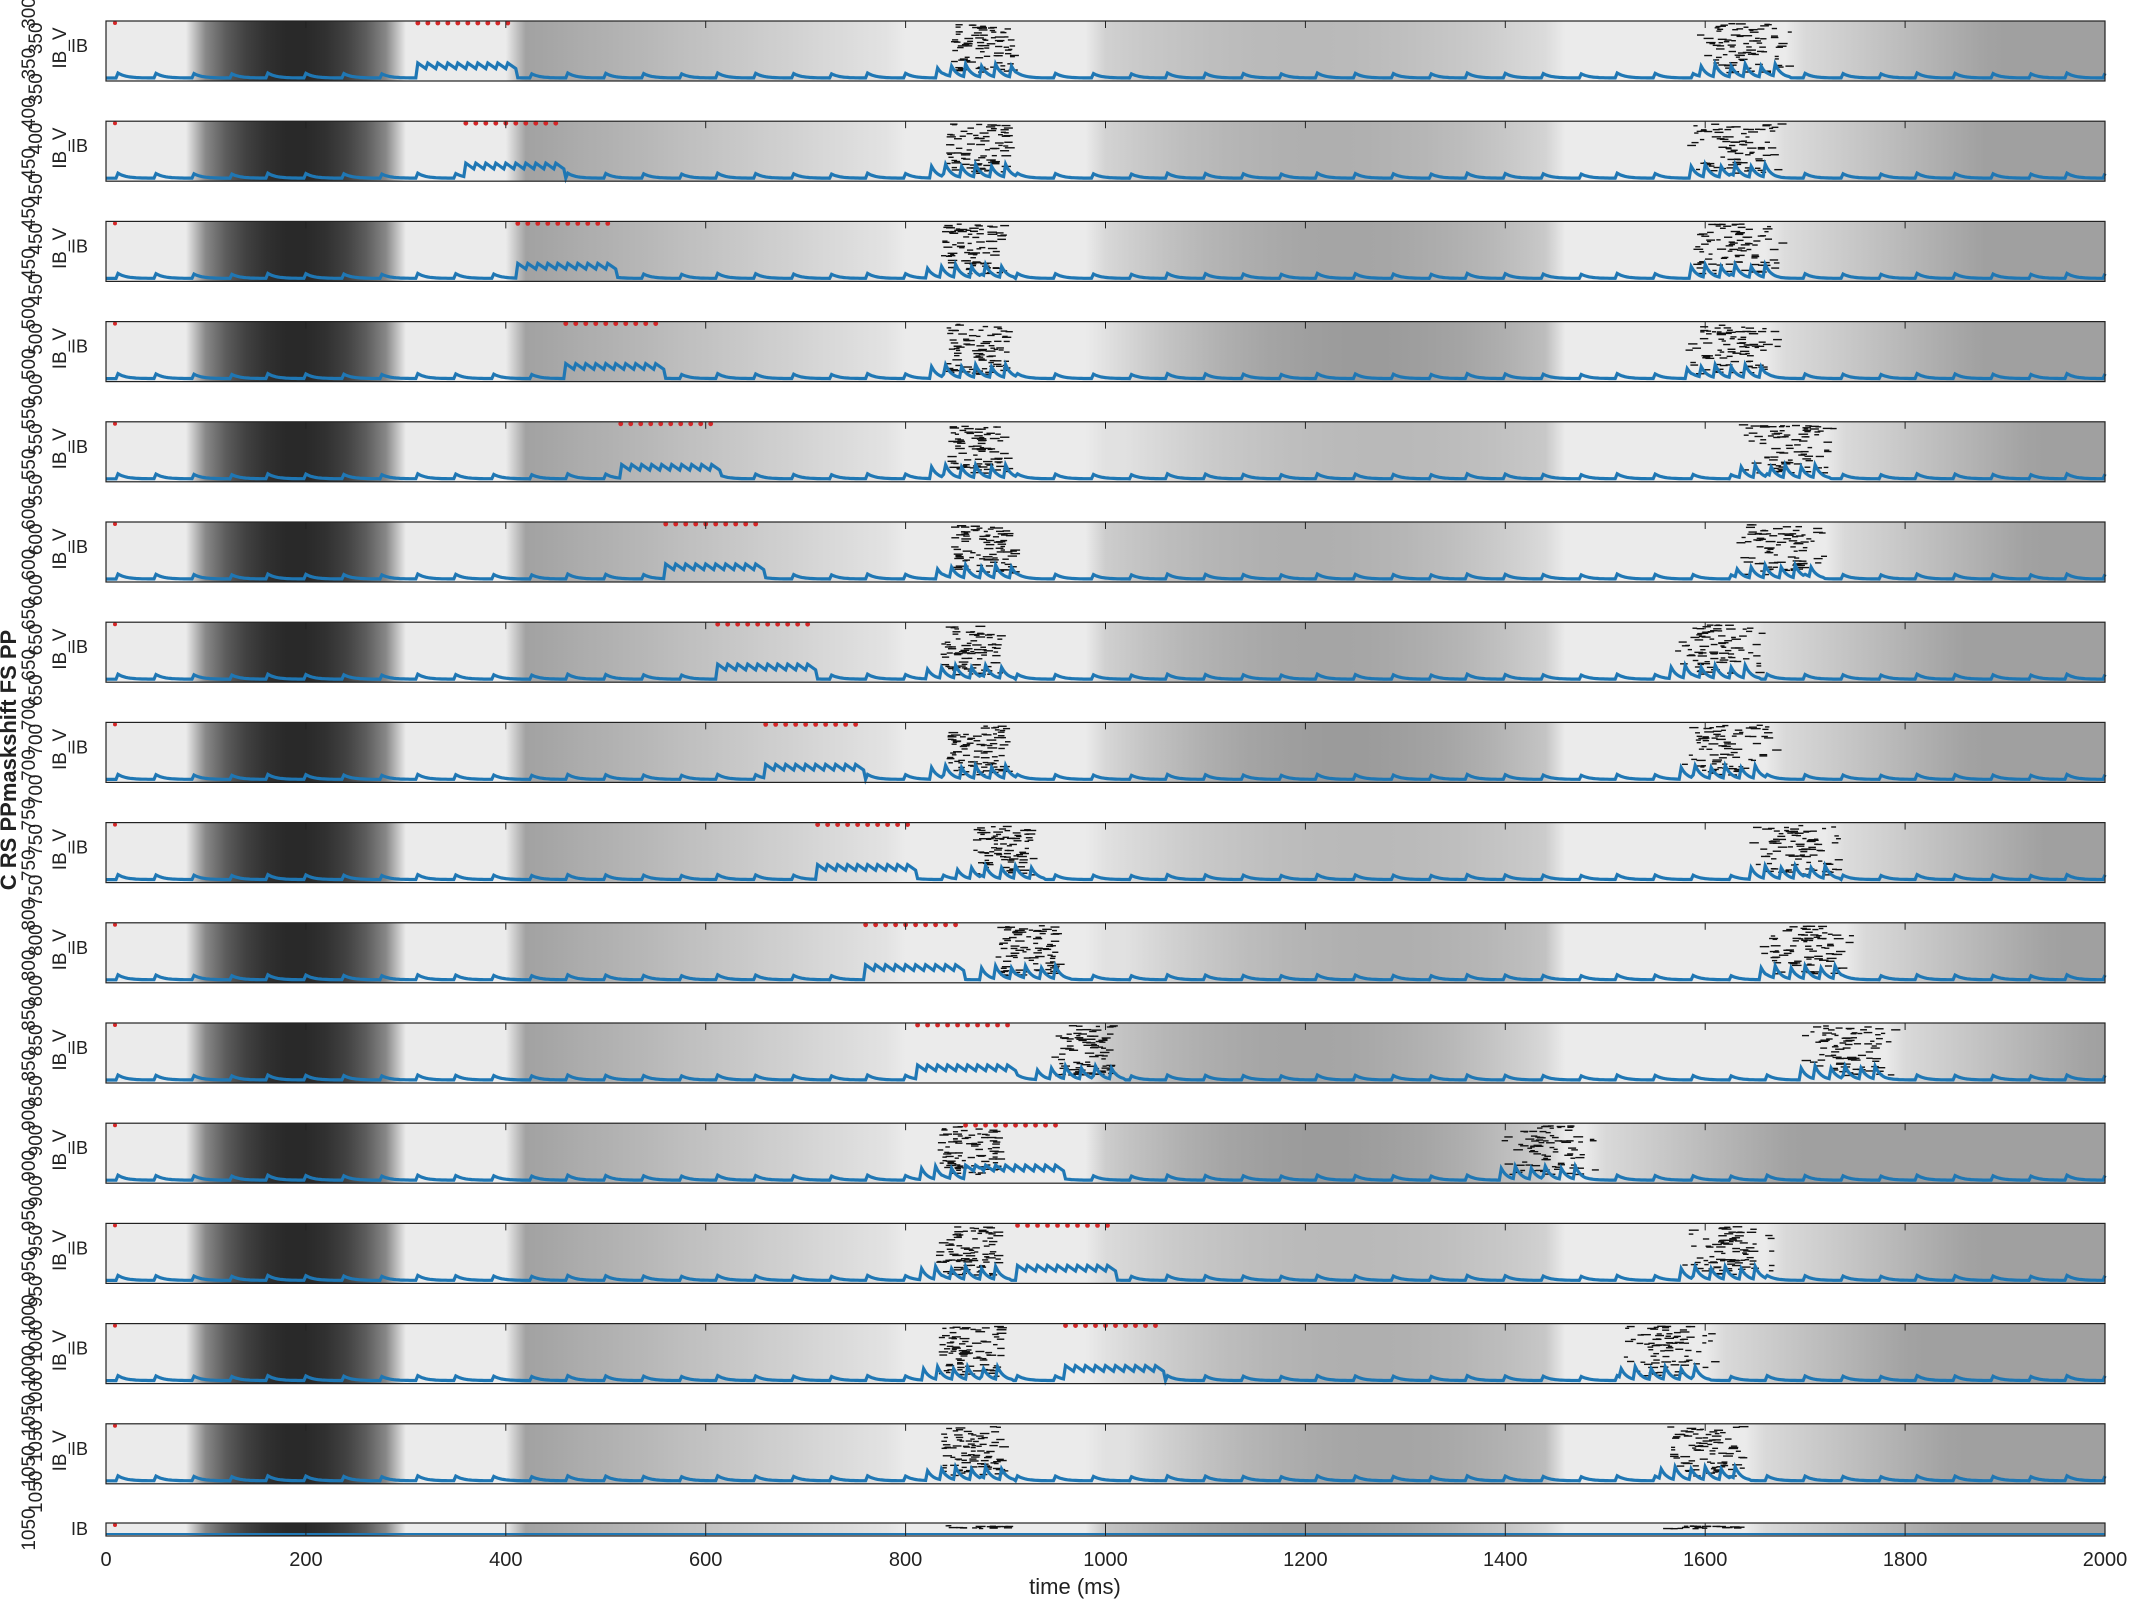 Image resolution: width=2133 pixels, height=1600 pixels. Describe the element at coordinates (1106, 570) in the screenshot. I see `voltage-trace` at that location.